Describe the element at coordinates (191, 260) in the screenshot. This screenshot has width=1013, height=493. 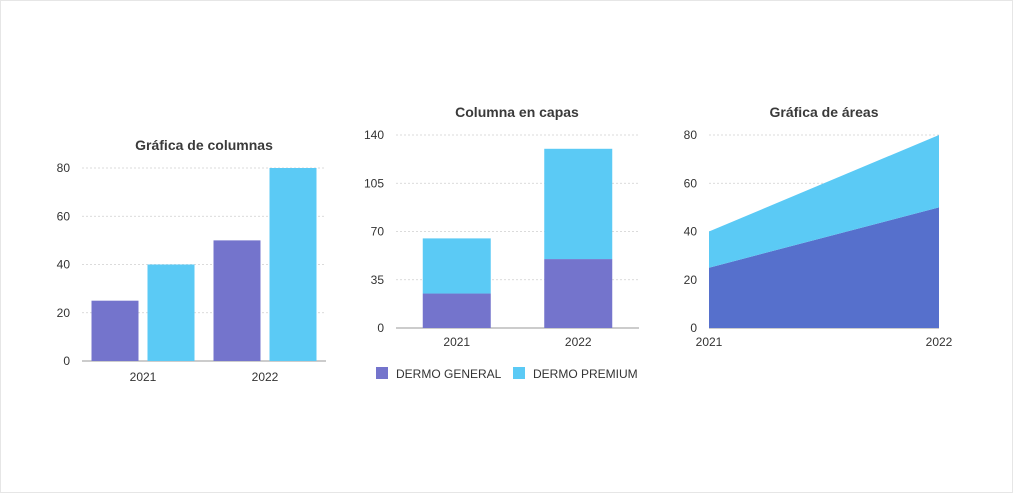
I see `column-chart: Gráfica de columnas 0 20 40 60 80 2021 2022` at that location.